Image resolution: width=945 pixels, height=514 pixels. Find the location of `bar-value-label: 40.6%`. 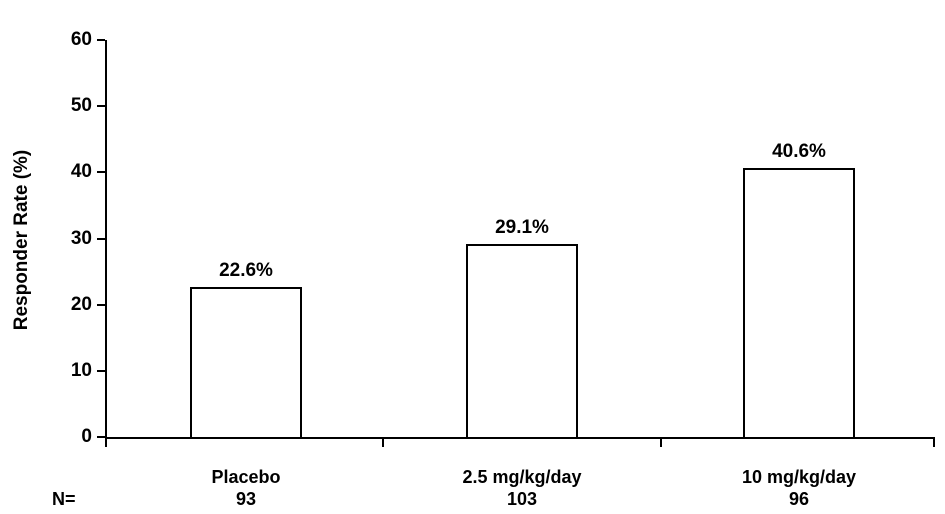

bar-value-label: 40.6% is located at coordinates (799, 152).